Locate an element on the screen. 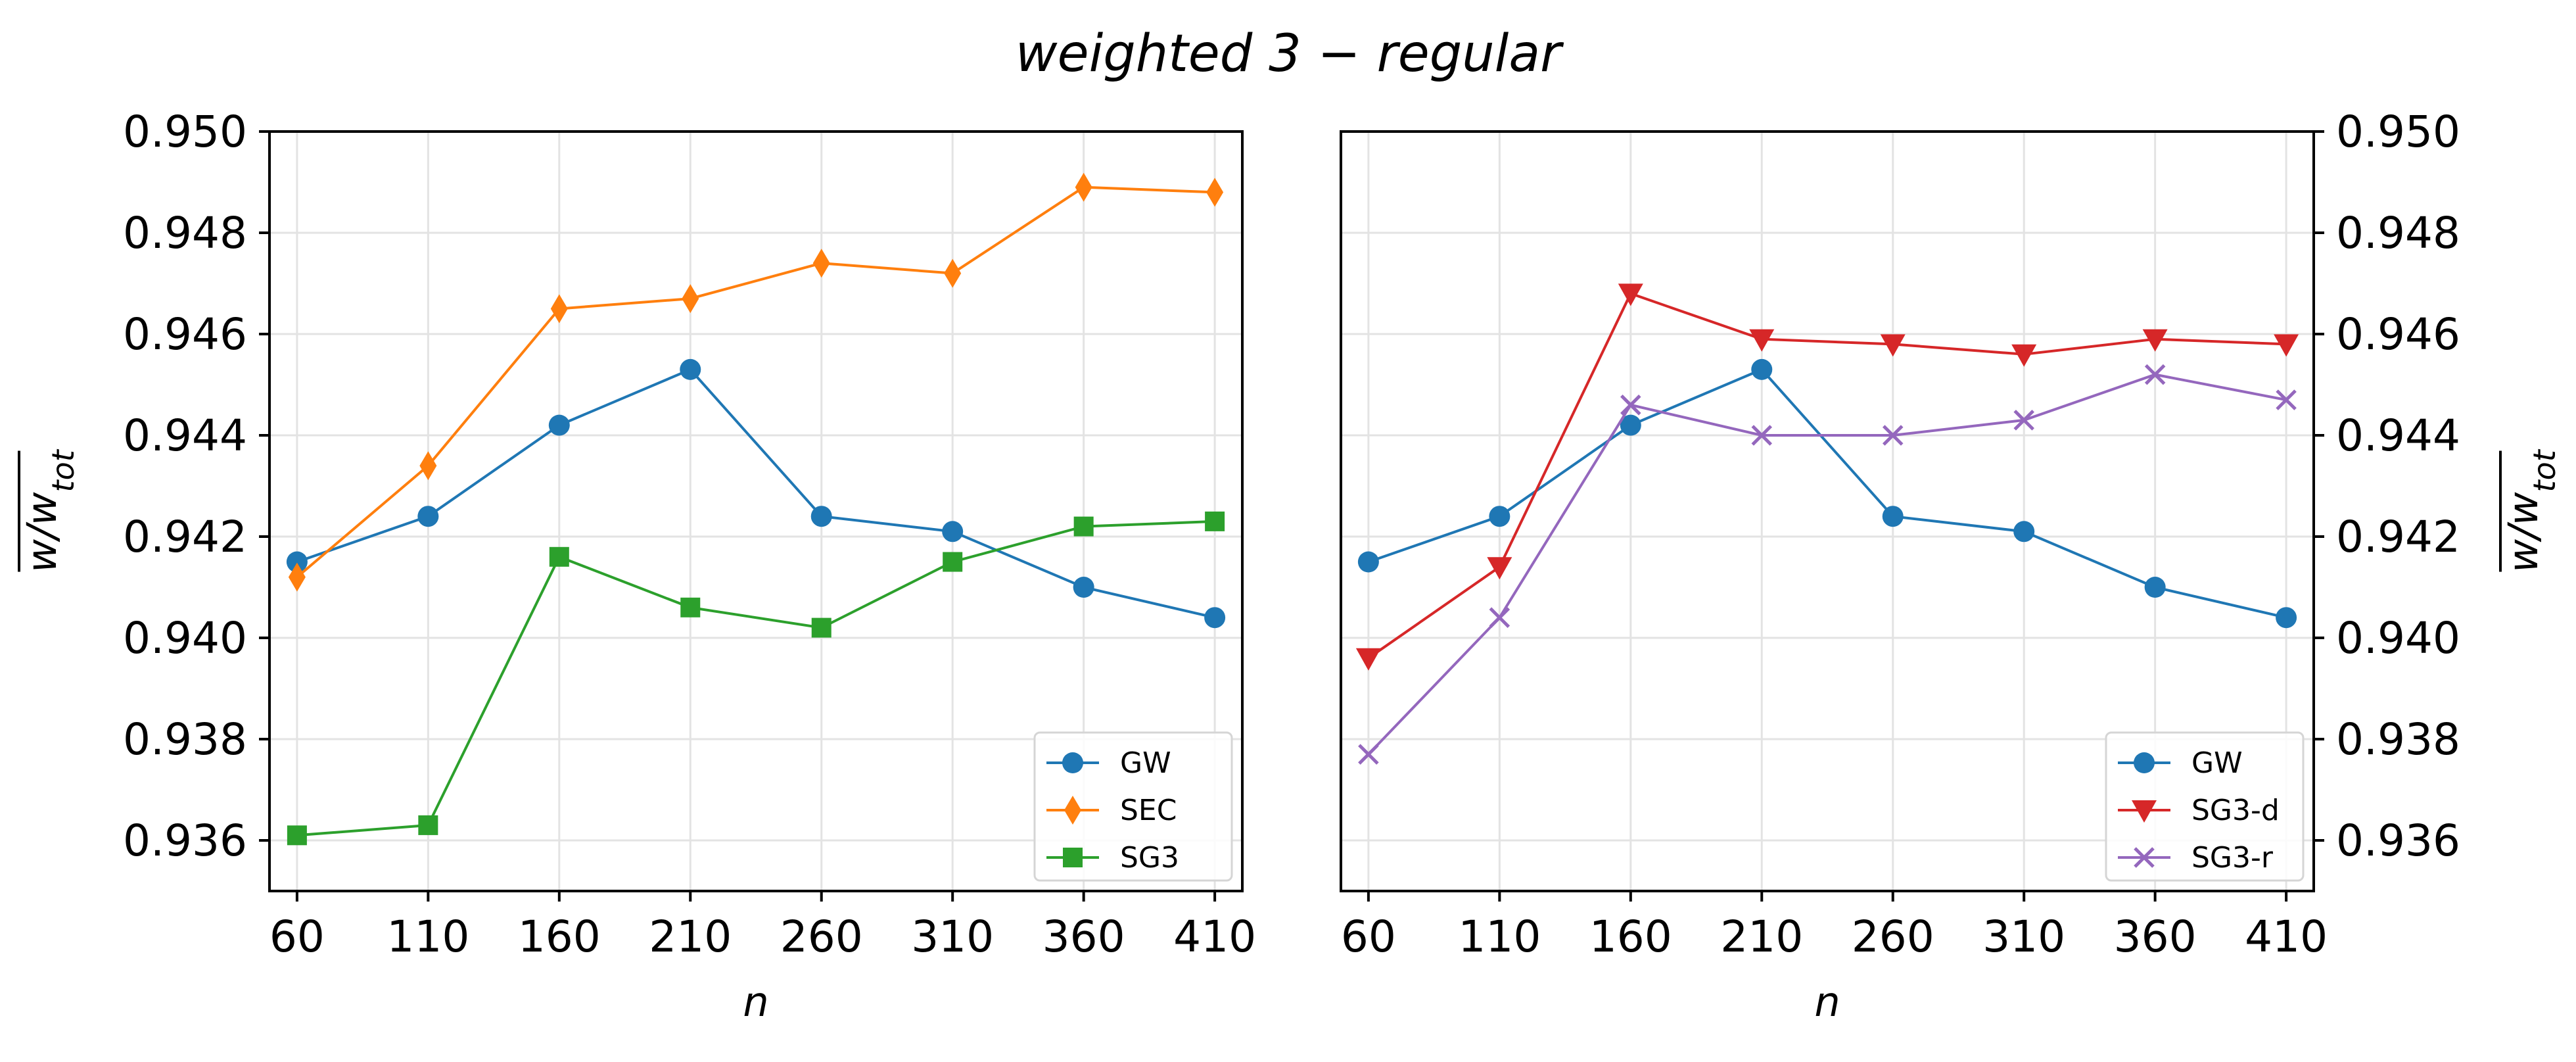 Image resolution: width=2576 pixels, height=1062 pixels. series-line-SG3-d is located at coordinates (1827, 475).